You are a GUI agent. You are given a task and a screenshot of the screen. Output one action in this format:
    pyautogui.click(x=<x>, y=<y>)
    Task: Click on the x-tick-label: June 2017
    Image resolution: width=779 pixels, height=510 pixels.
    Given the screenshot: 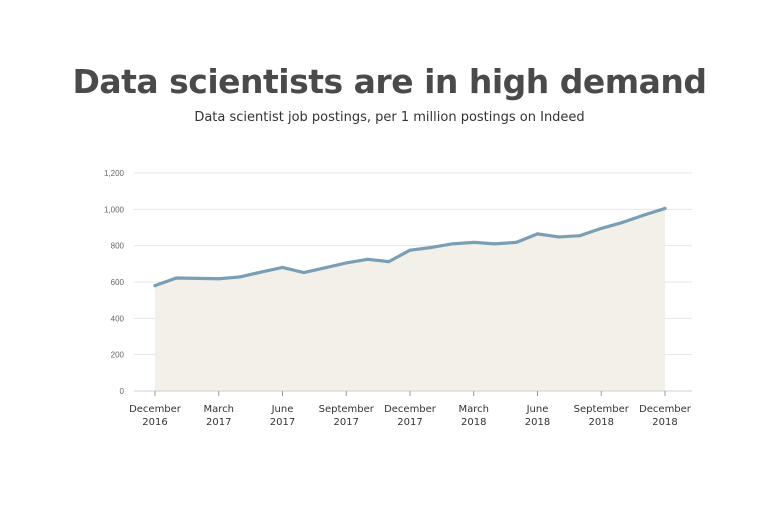 What is the action you would take?
    pyautogui.click(x=282, y=416)
    